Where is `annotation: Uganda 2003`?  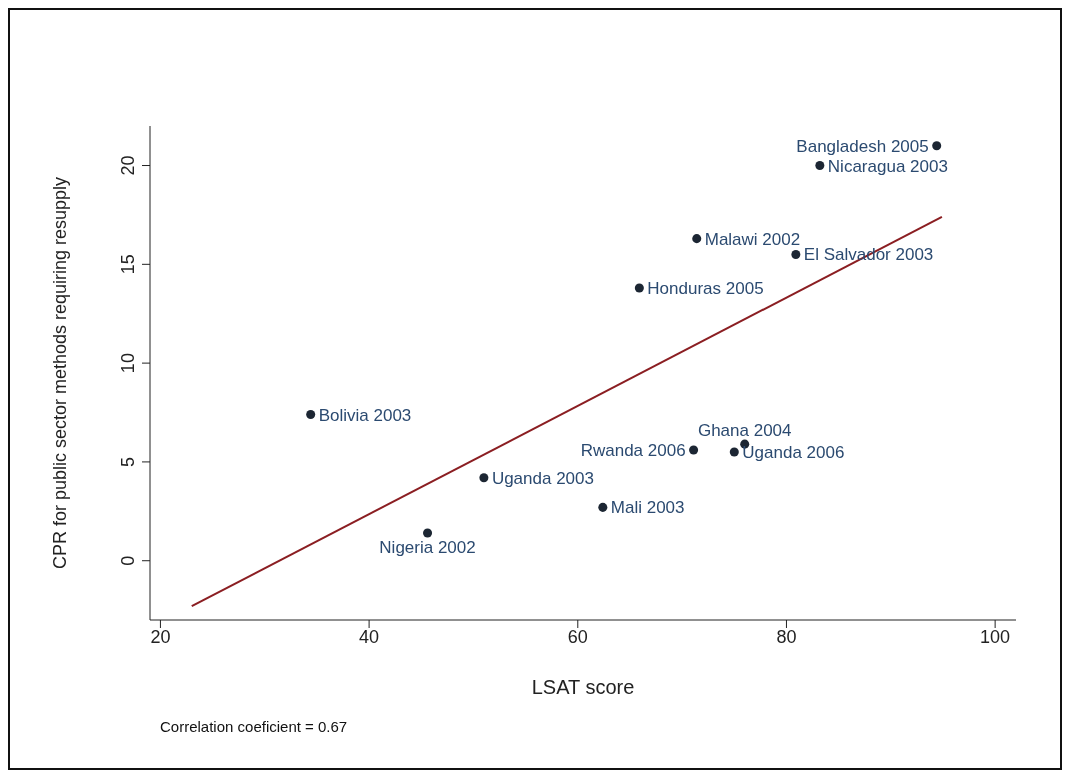 annotation: Uganda 2003 is located at coordinates (542, 478).